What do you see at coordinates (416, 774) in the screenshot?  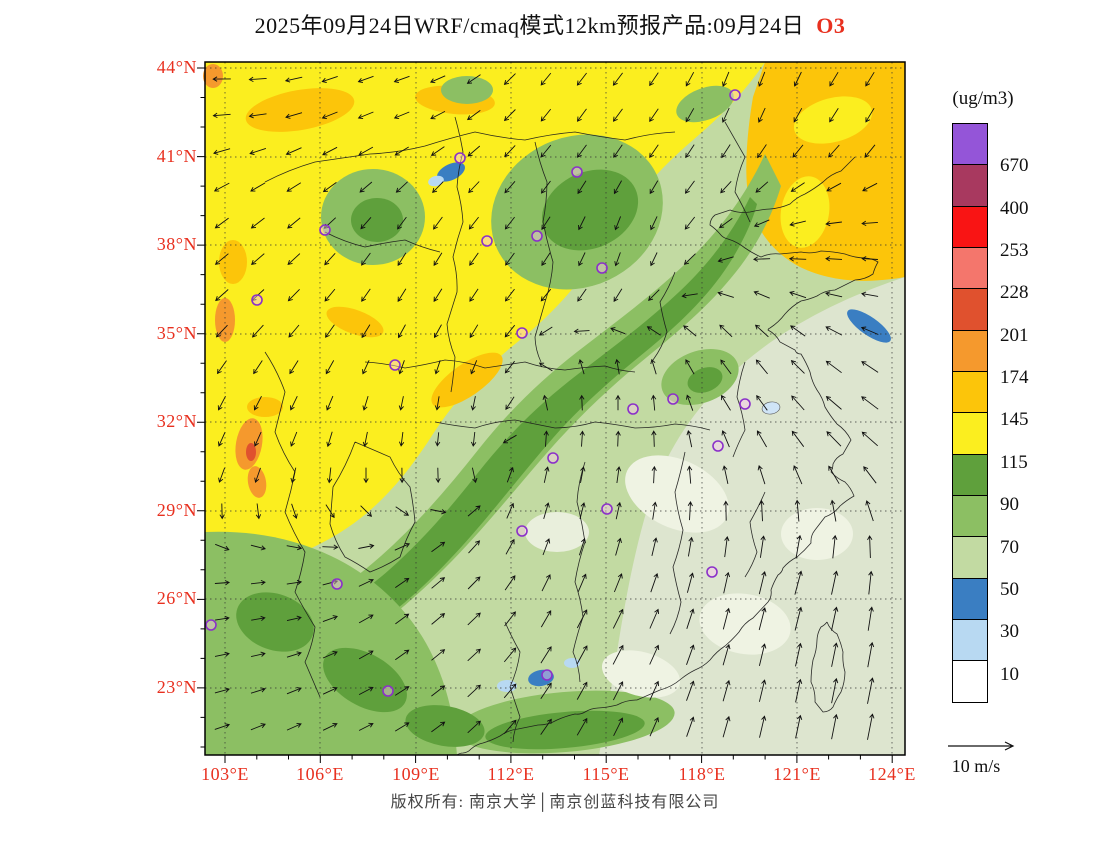 I see `longitude-label: 109°E` at bounding box center [416, 774].